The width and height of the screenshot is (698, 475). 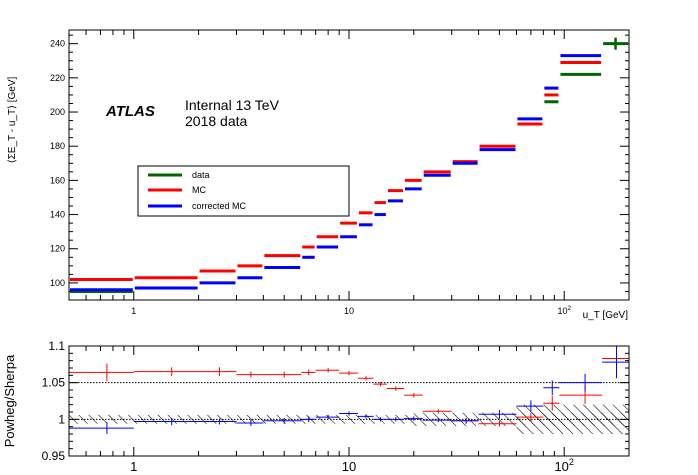 I want to click on status-line-1: Internal 13 TeV, so click(x=232, y=105).